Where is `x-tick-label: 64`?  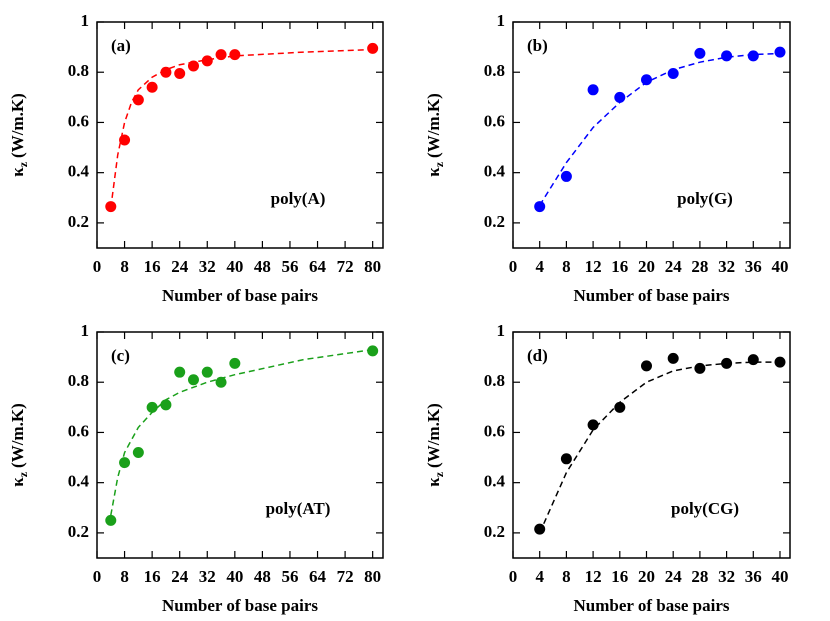 x-tick-label: 64 is located at coordinates (318, 576).